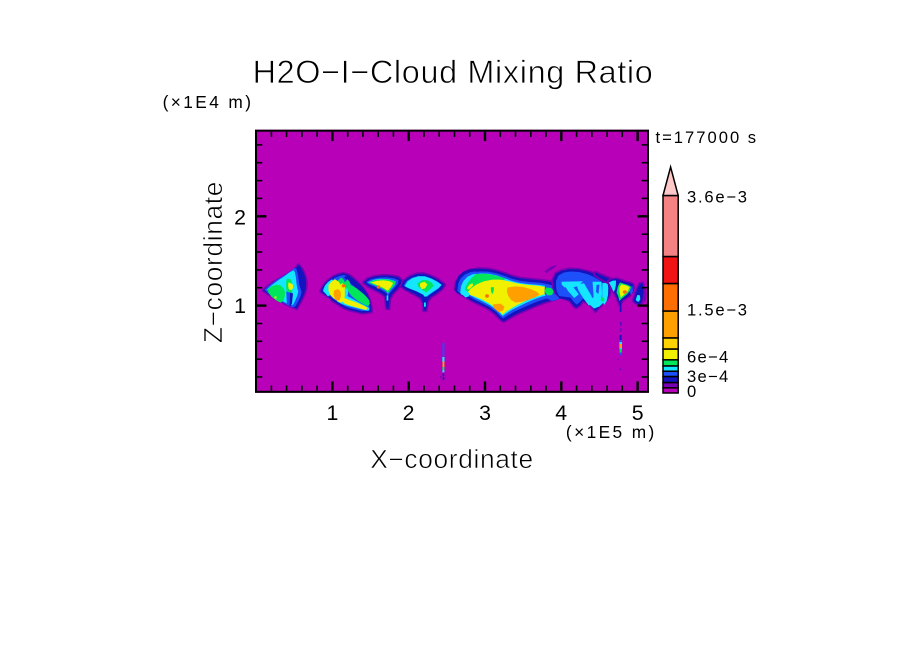 This screenshot has height=654, width=904. Describe the element at coordinates (561, 413) in the screenshot. I see `svg-text: 4` at that location.